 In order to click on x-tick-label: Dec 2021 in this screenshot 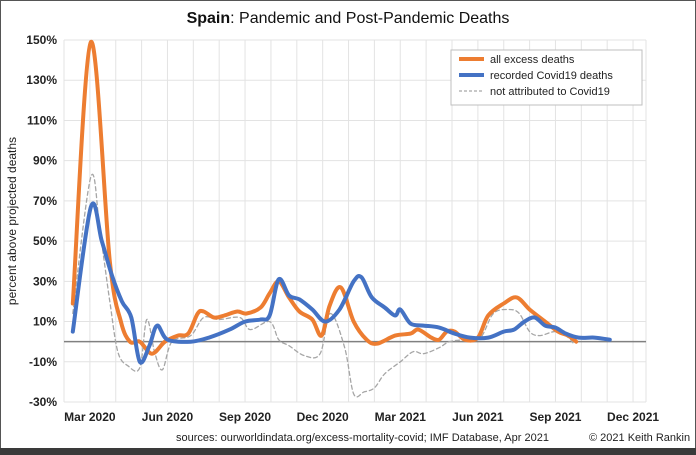, I will do `click(633, 417)`.